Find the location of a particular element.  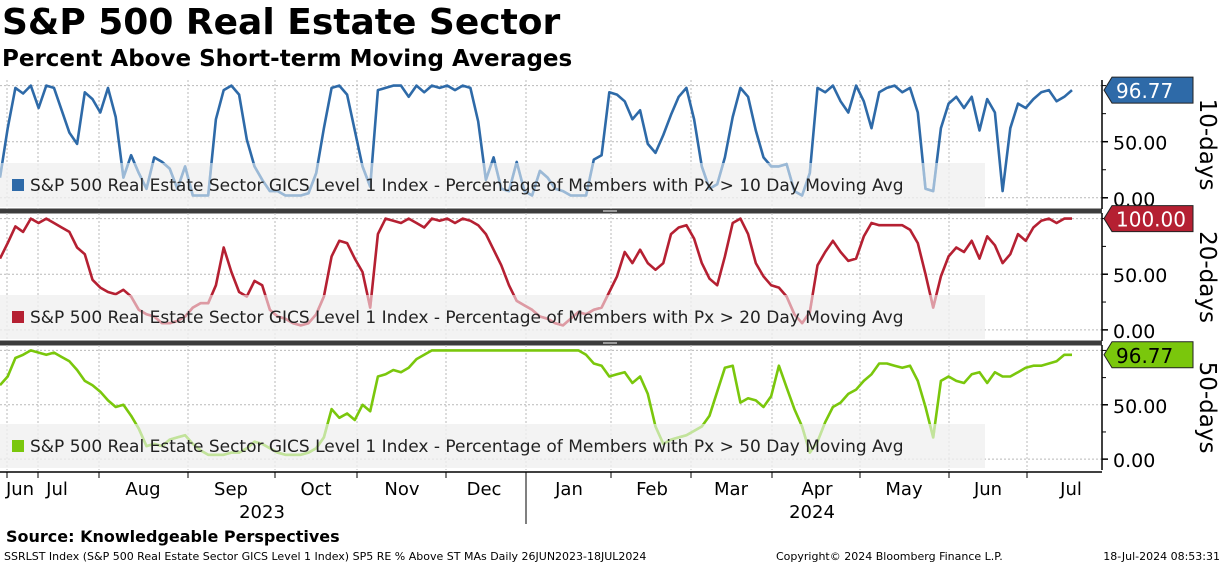

last-value-label: 100.00 is located at coordinates (1151, 220).